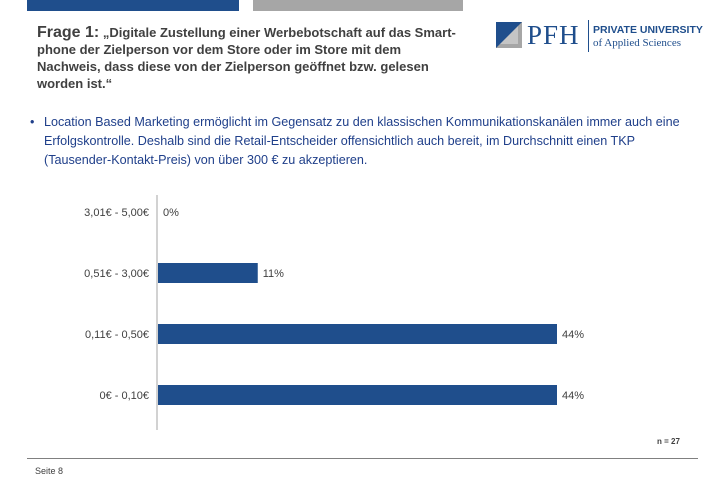 The image size is (705, 486). What do you see at coordinates (637, 43) in the screenshot?
I see `logo-line-2: of Applied Sciences` at bounding box center [637, 43].